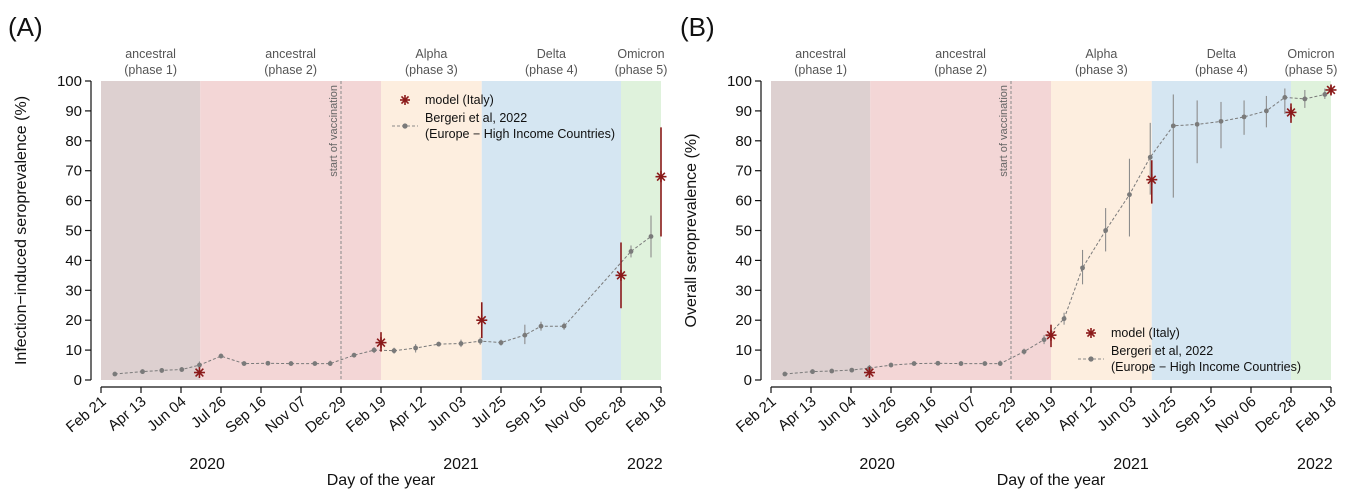  I want to click on x-year-label: 2022, so click(1315, 464).